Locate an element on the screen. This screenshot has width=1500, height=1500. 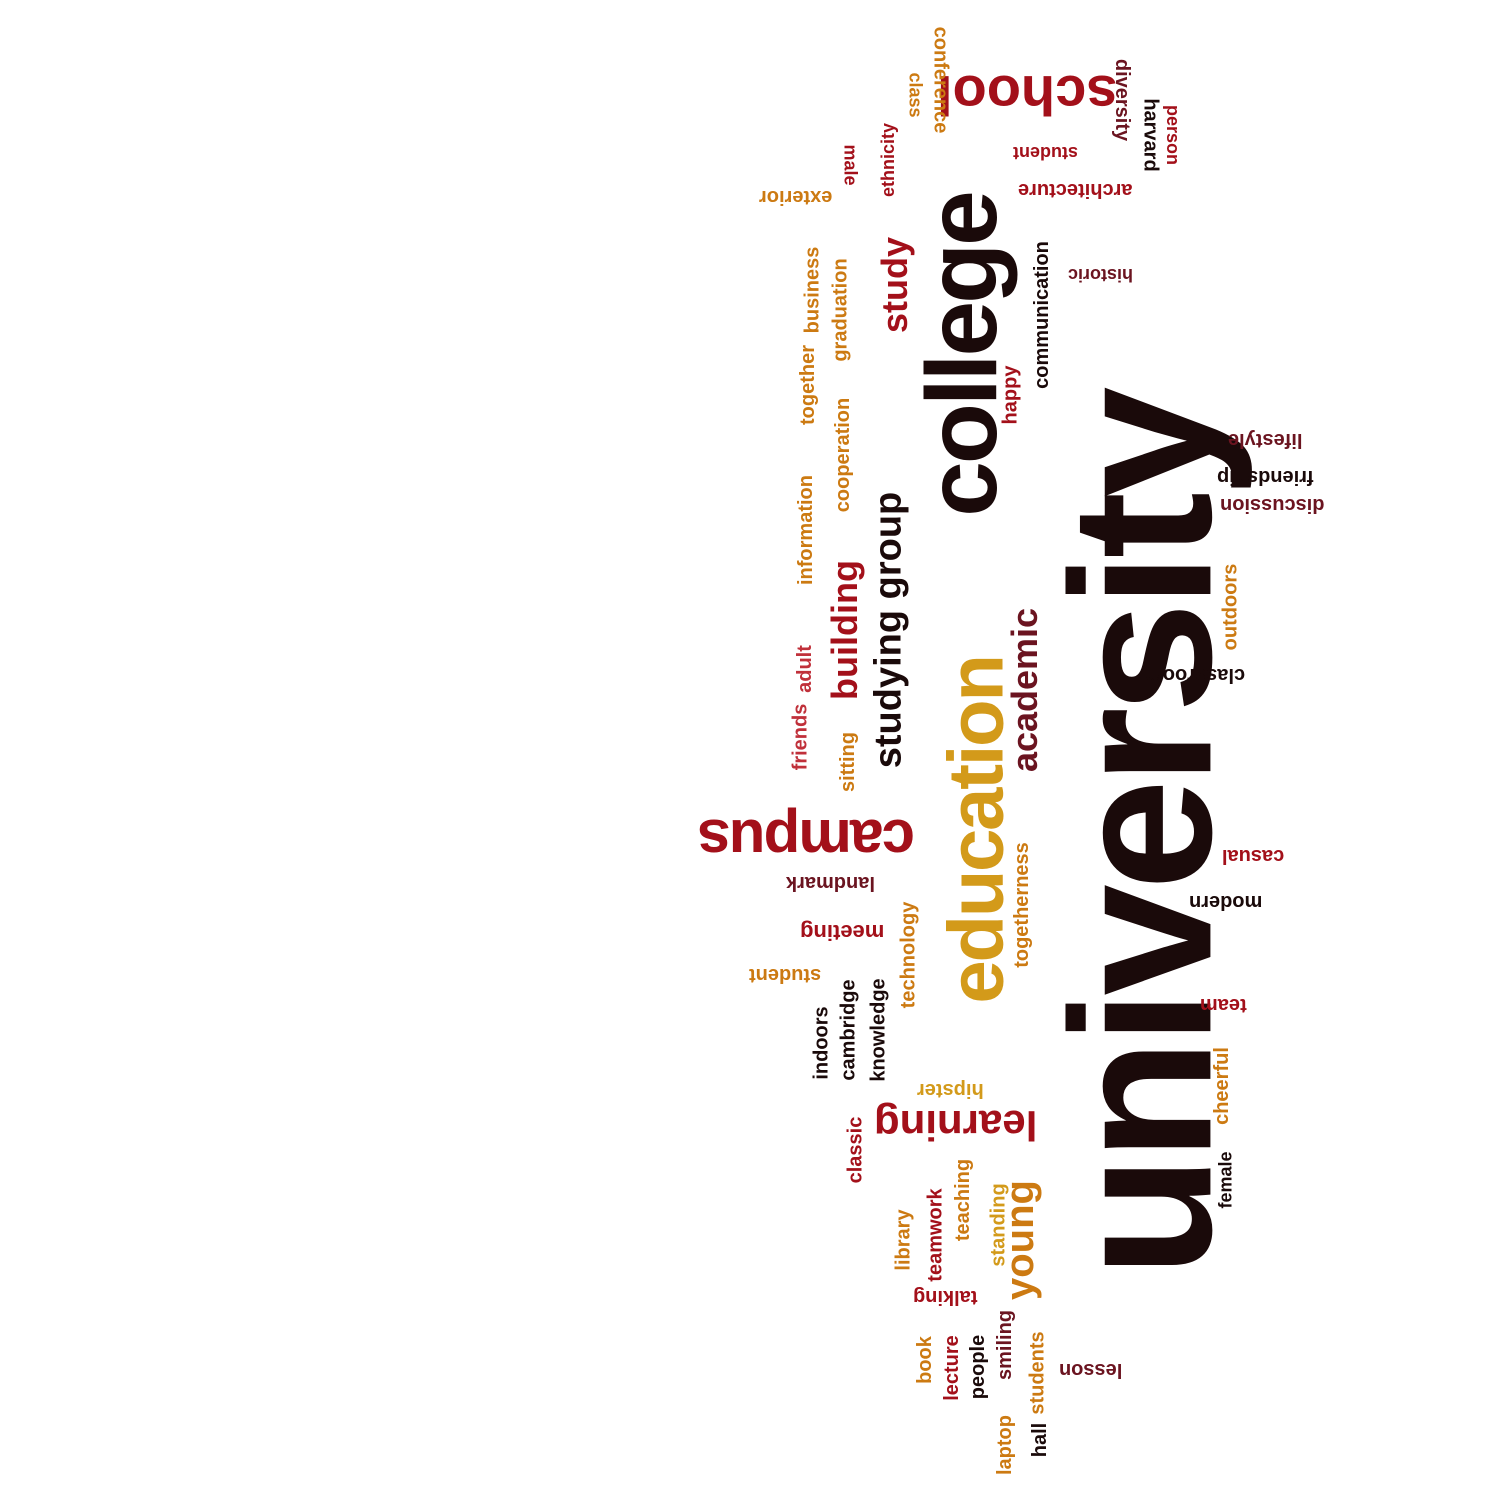
word-knowledge: knowledge is located at coordinates (878, 1030).